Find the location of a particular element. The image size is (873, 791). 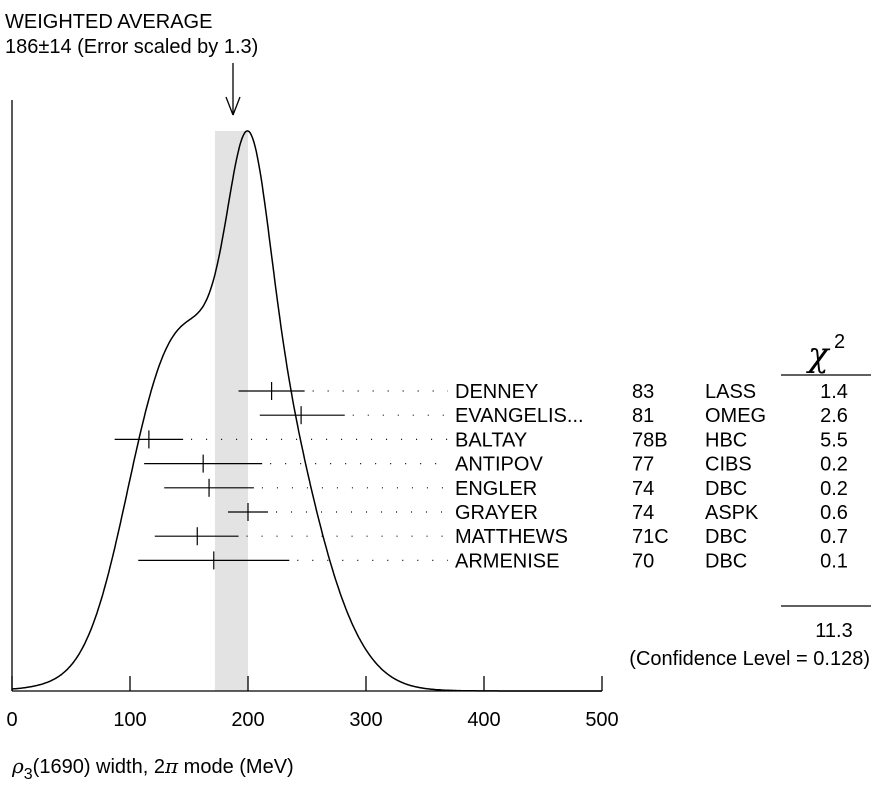

x-tick-label: 400 is located at coordinates (483, 720).